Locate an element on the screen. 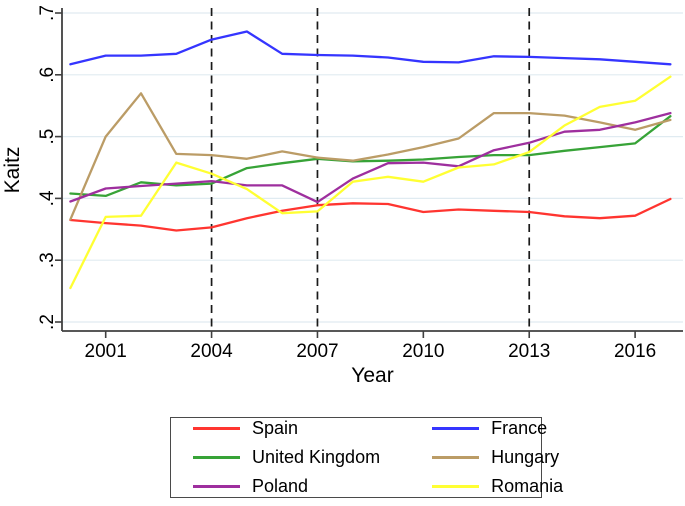 The height and width of the screenshot is (506, 685). y-tick-label: .6 is located at coordinates (47, 75).